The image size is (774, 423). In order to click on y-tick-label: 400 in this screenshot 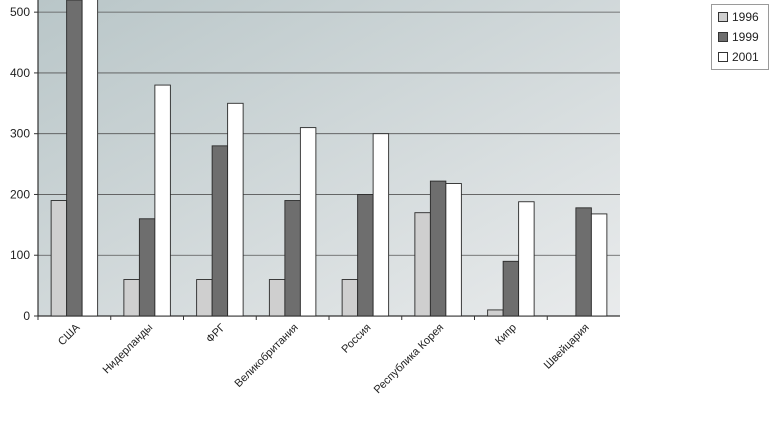, I will do `click(20, 73)`.